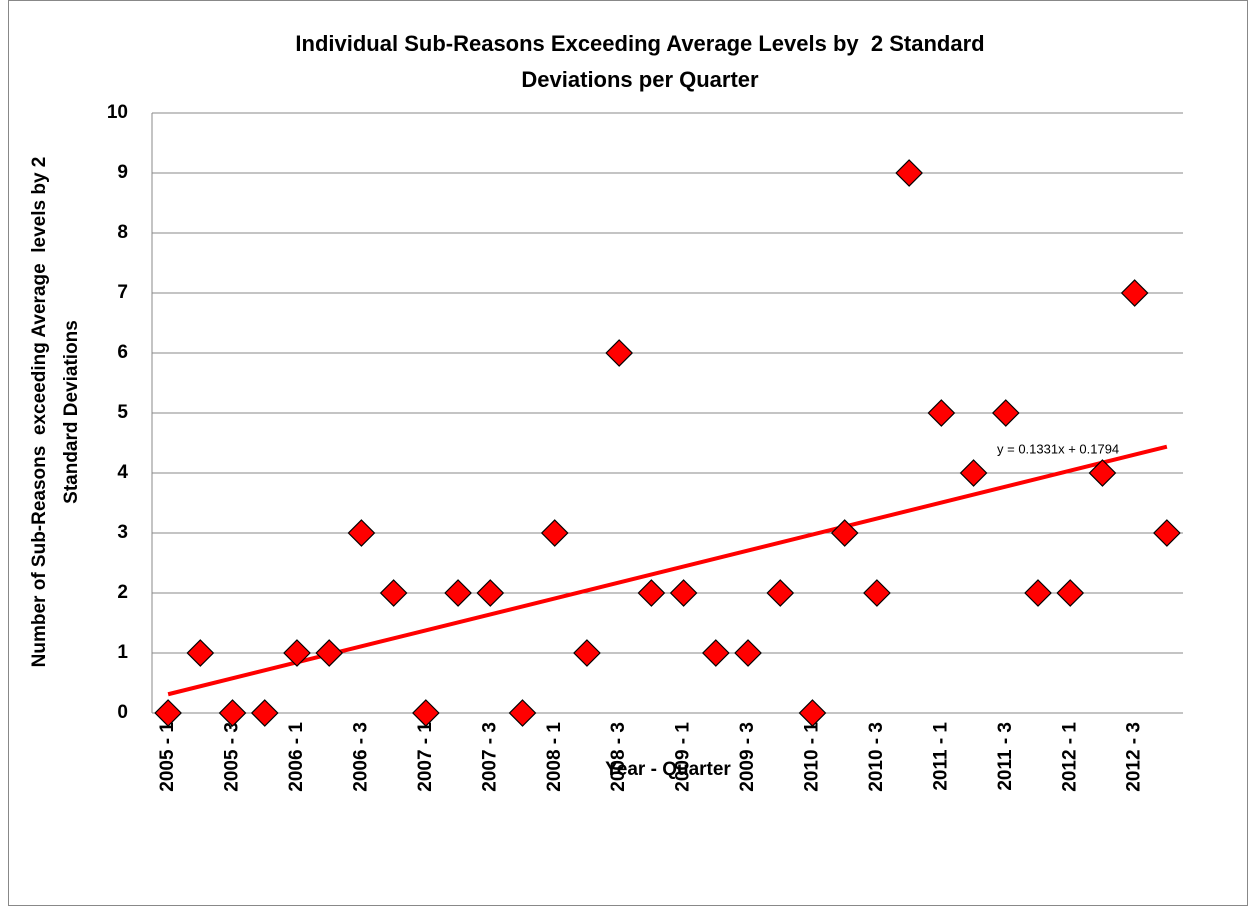  What do you see at coordinates (122, 172) in the screenshot?
I see `y-tick-label: 9` at bounding box center [122, 172].